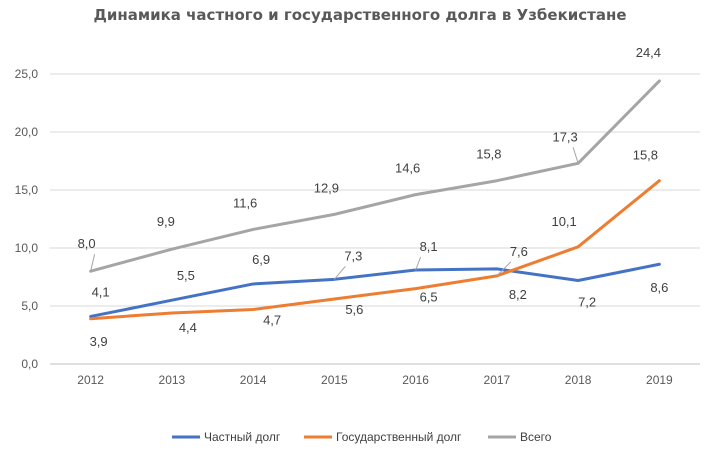  I want to click on data-label: 8,2, so click(518, 294).